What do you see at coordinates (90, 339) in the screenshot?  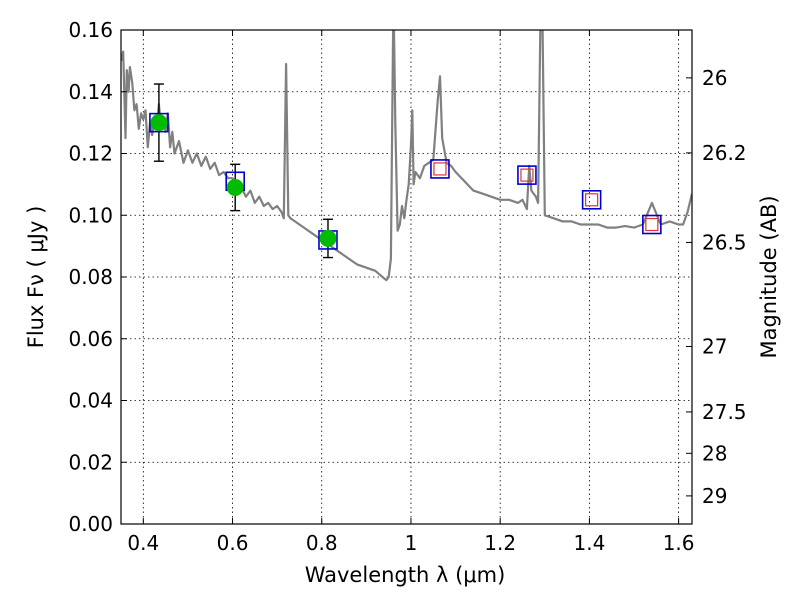 I see `y-tick-label: 0.06` at bounding box center [90, 339].